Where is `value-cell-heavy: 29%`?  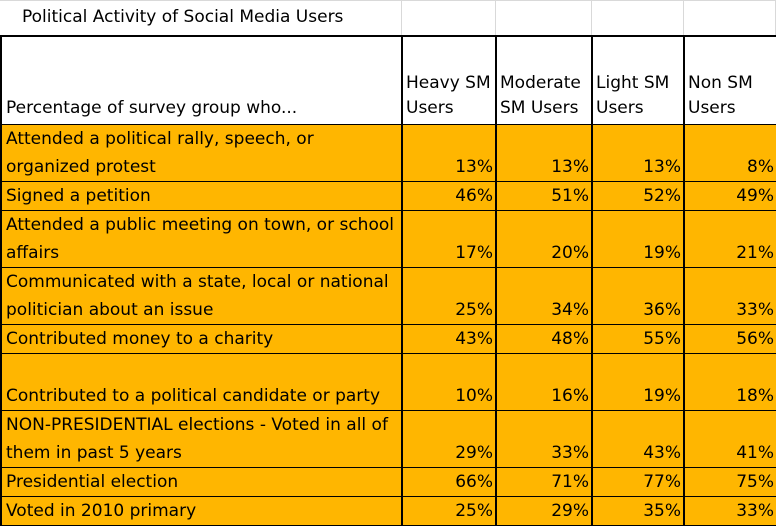 value-cell-heavy: 29% is located at coordinates (449, 439).